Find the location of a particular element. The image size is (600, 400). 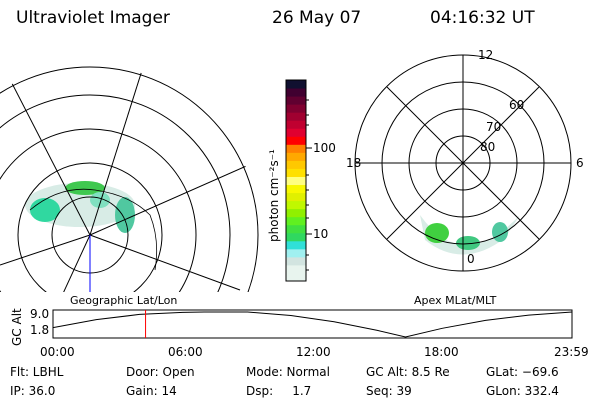

right-map-label: Apex MLat/MLT is located at coordinates (455, 300).